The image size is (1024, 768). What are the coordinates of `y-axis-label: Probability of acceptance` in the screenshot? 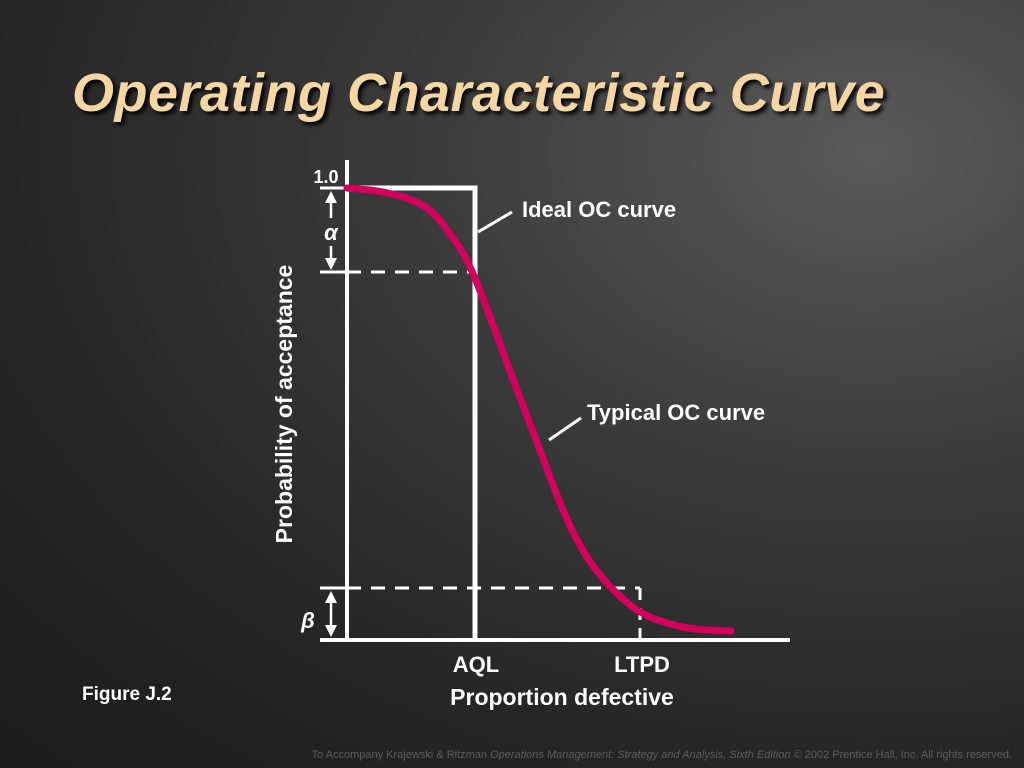 It's located at (284, 404).